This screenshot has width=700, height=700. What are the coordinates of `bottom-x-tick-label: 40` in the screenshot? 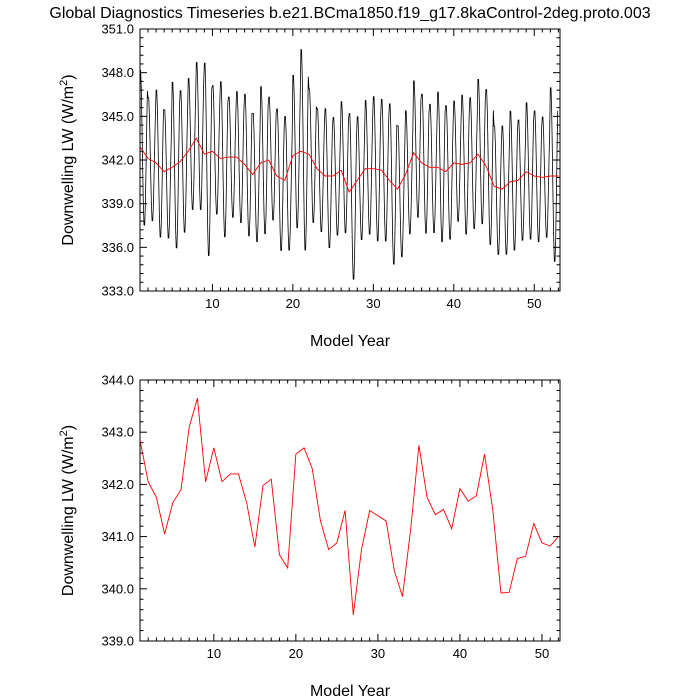 It's located at (460, 653).